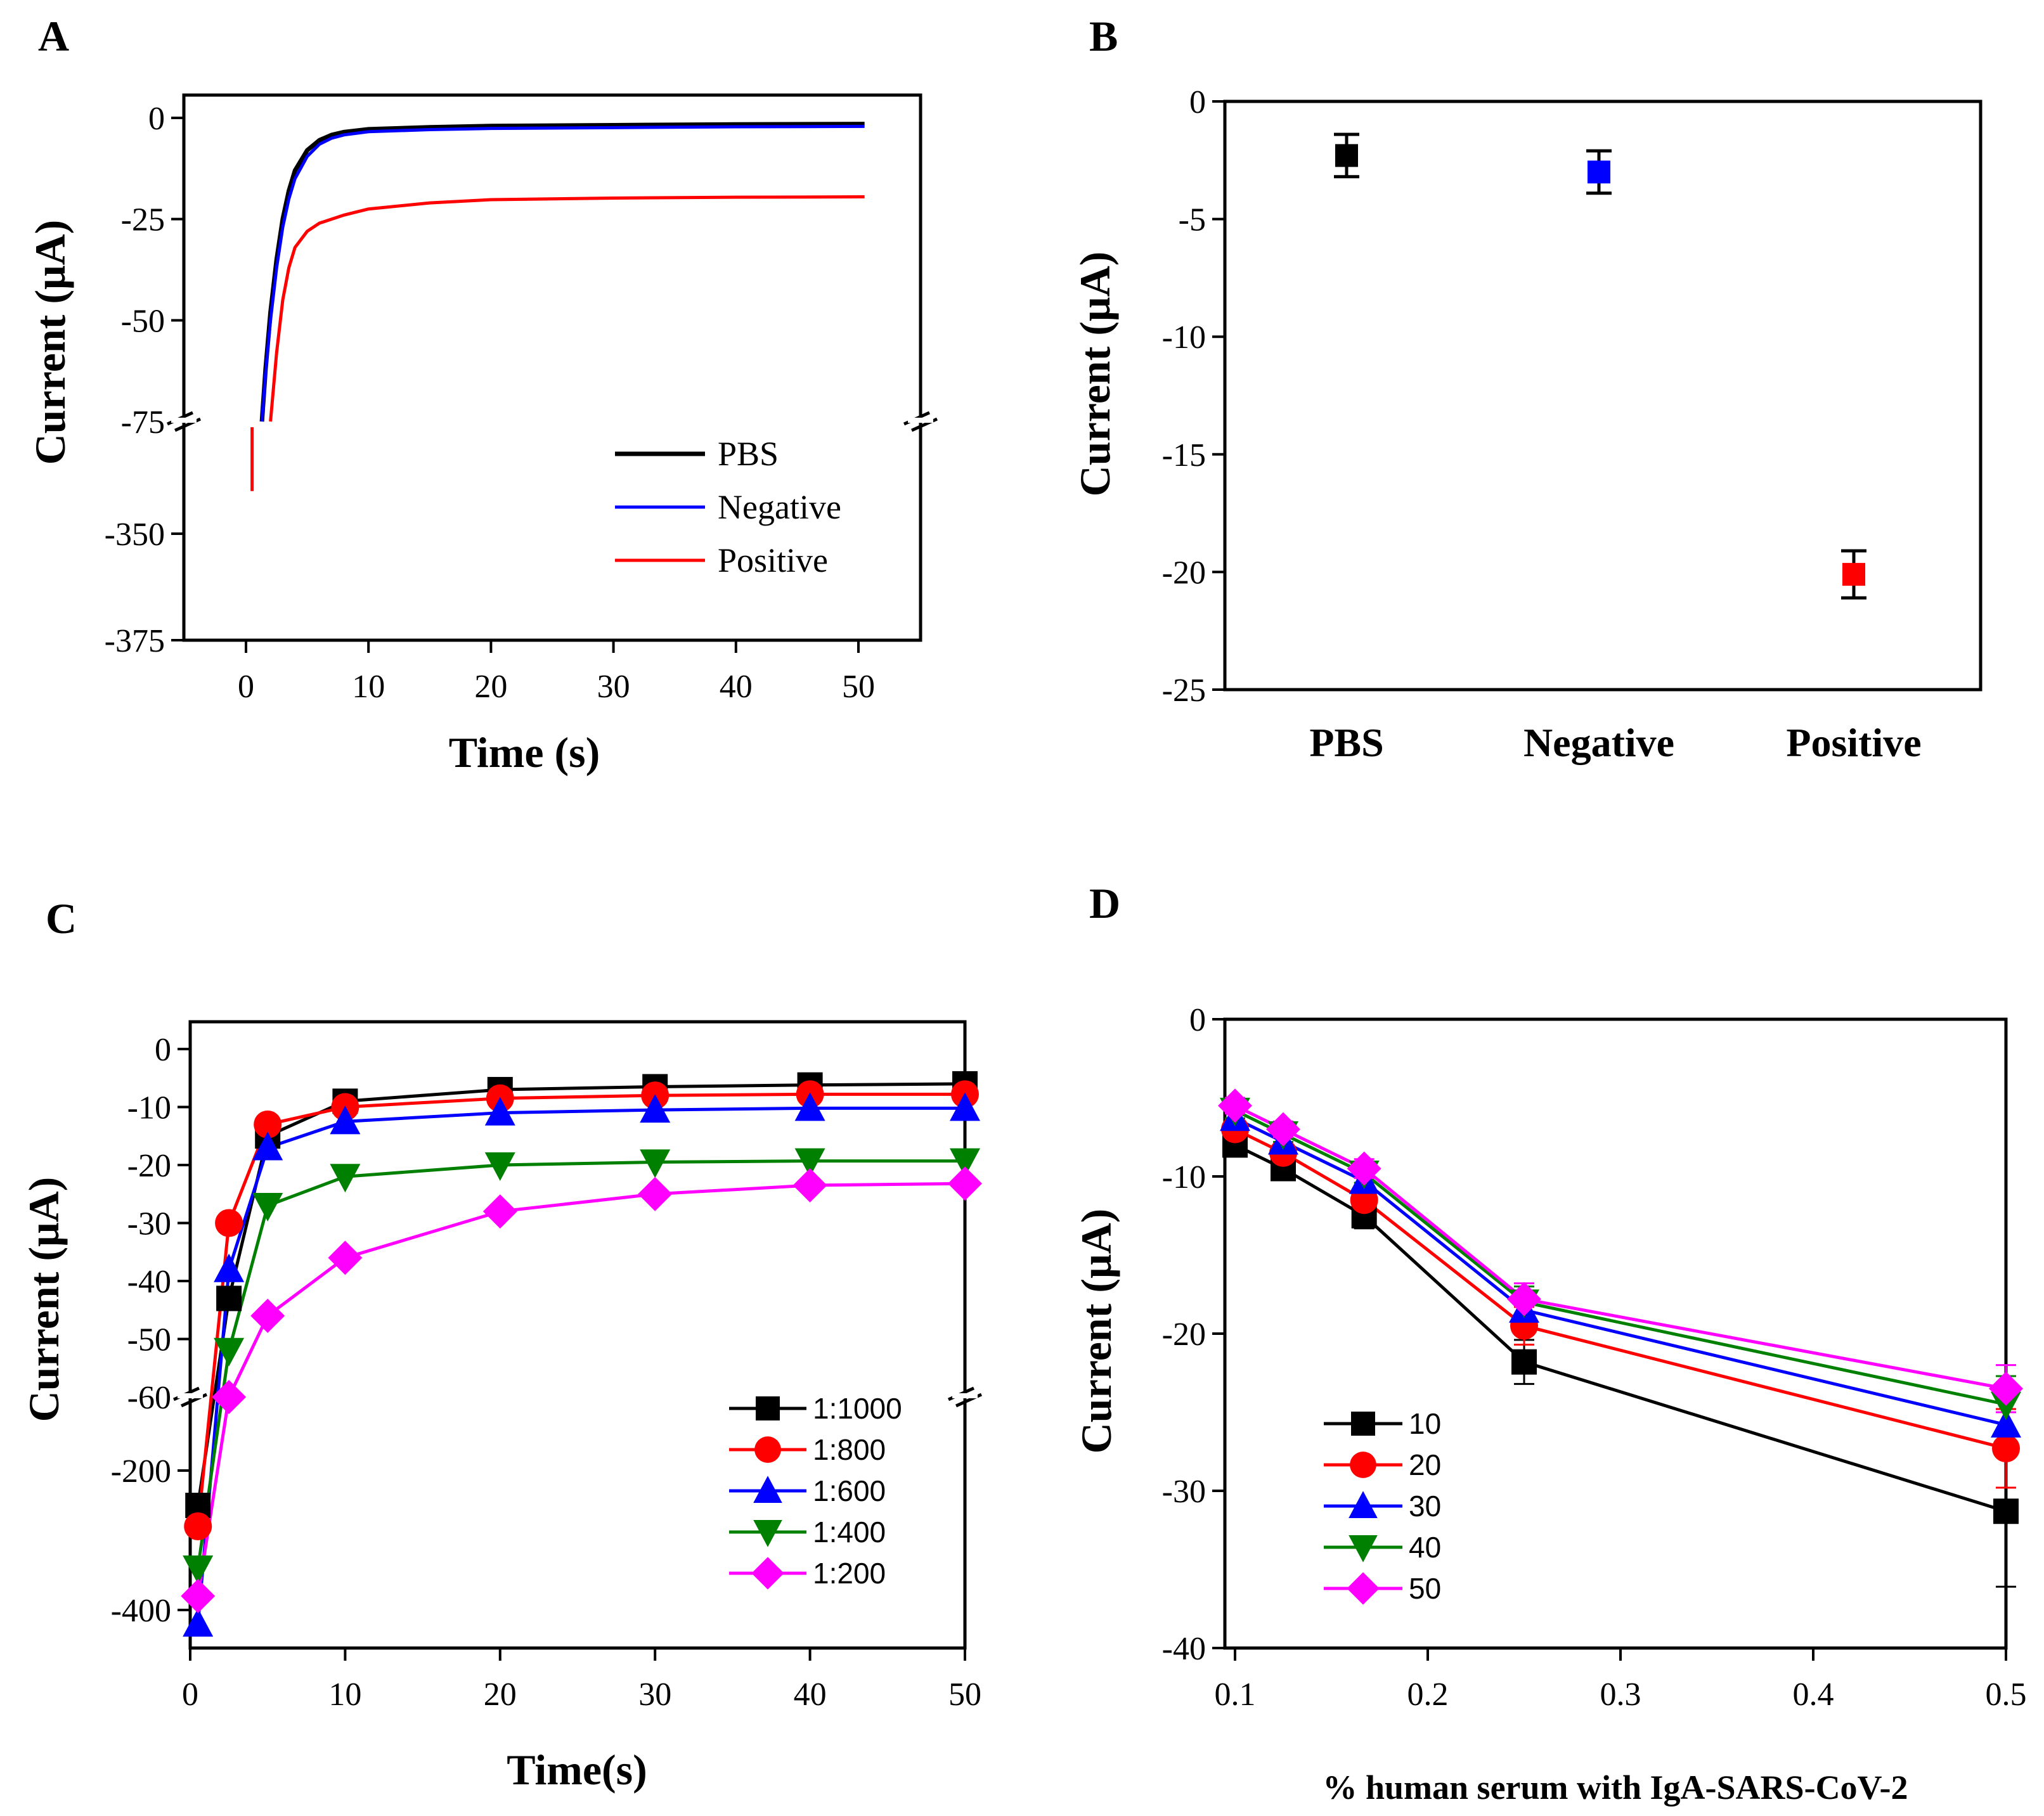 The width and height of the screenshot is (2044, 1816). What do you see at coordinates (1184, 691) in the screenshot?
I see `b-ytick-label: -25` at bounding box center [1184, 691].